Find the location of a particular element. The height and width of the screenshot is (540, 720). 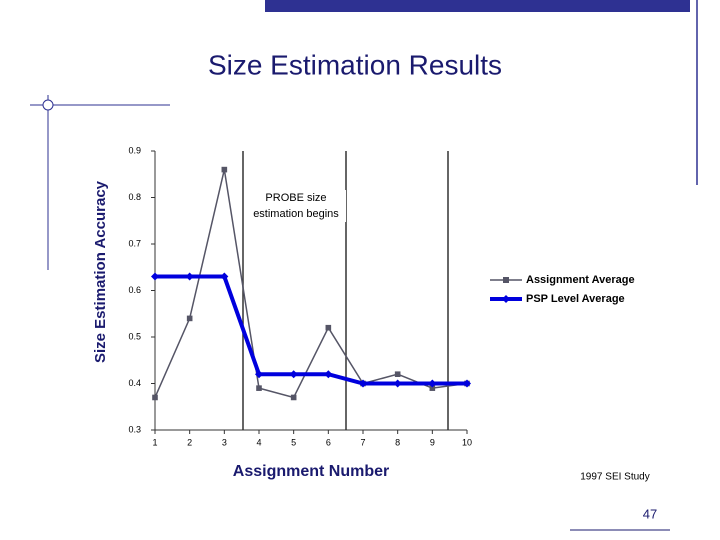

top-bar is located at coordinates (477, 6).